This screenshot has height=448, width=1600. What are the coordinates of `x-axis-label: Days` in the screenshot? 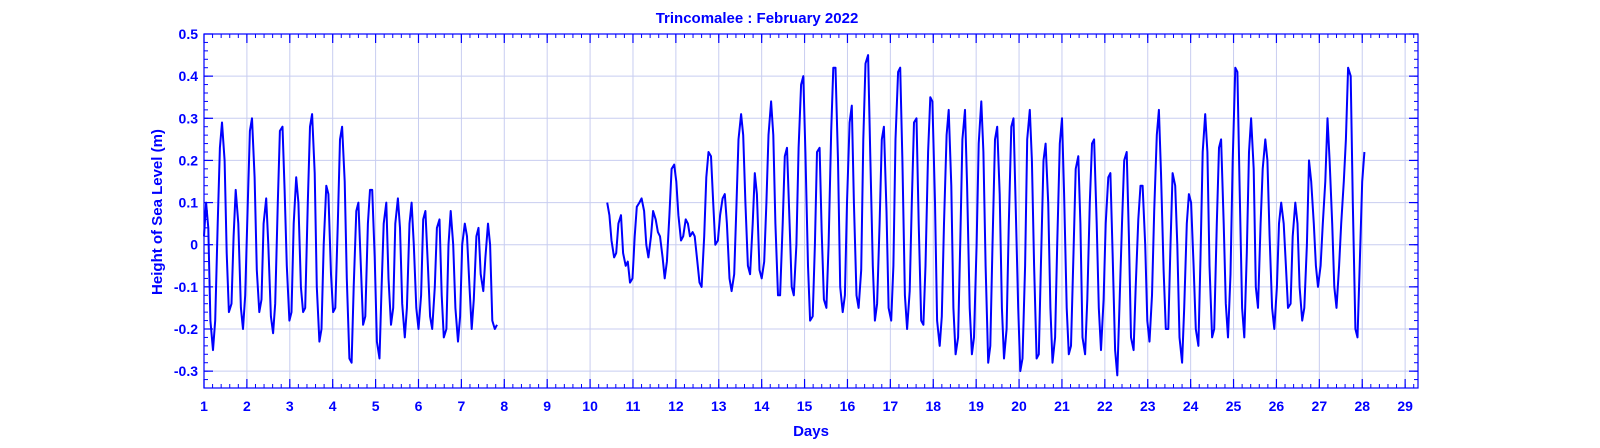 It's located at (811, 431).